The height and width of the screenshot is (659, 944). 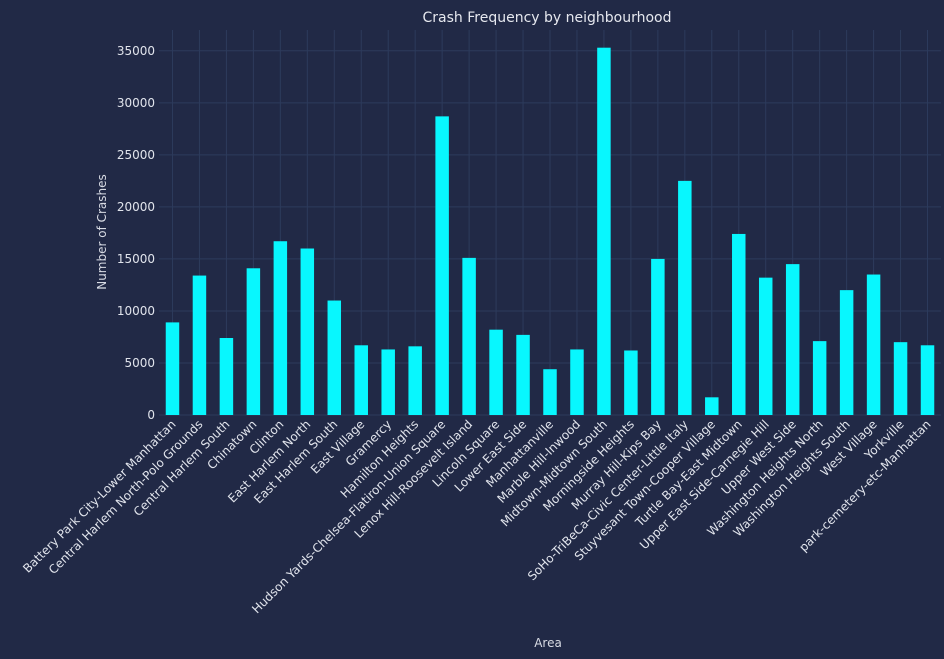 I want to click on y-axis-label: Number of Crashes, so click(x=102, y=232).